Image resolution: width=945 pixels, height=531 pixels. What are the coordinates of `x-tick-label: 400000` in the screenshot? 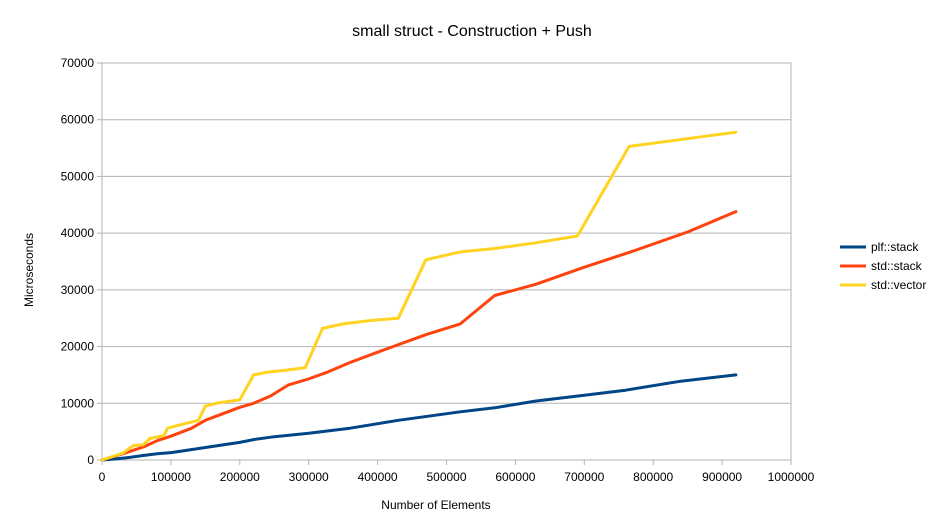 It's located at (378, 477).